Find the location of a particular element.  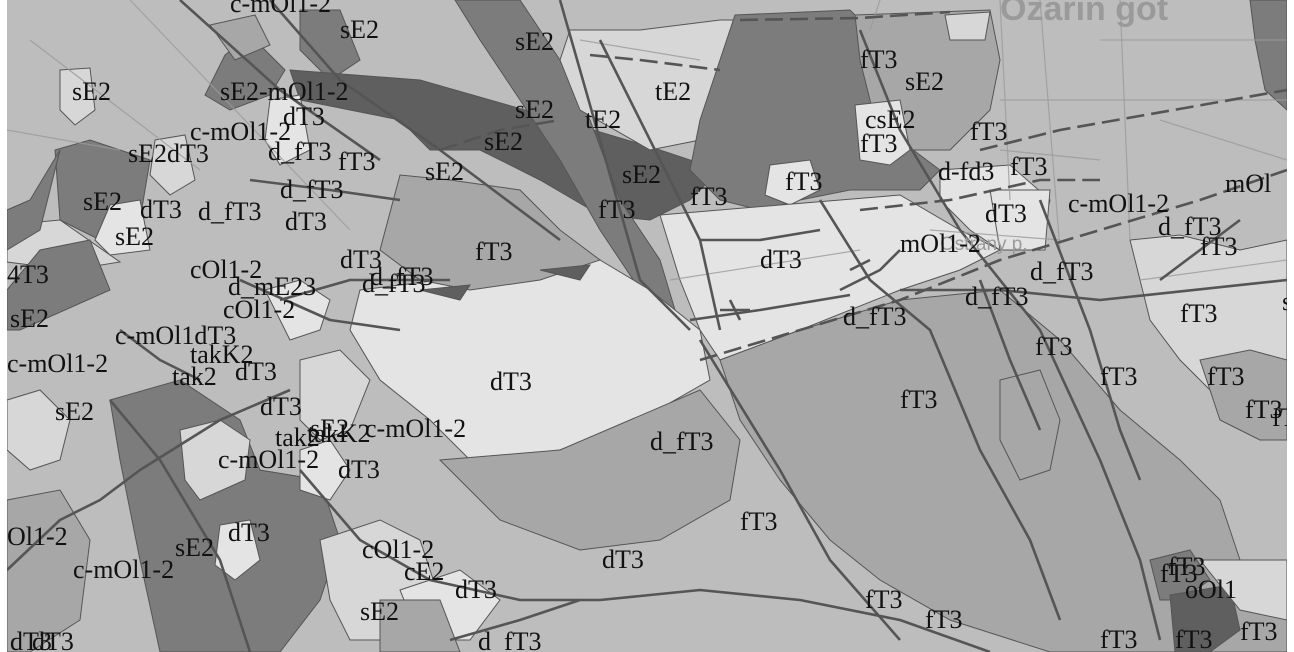

unit-label: 4T3 is located at coordinates (28, 274).